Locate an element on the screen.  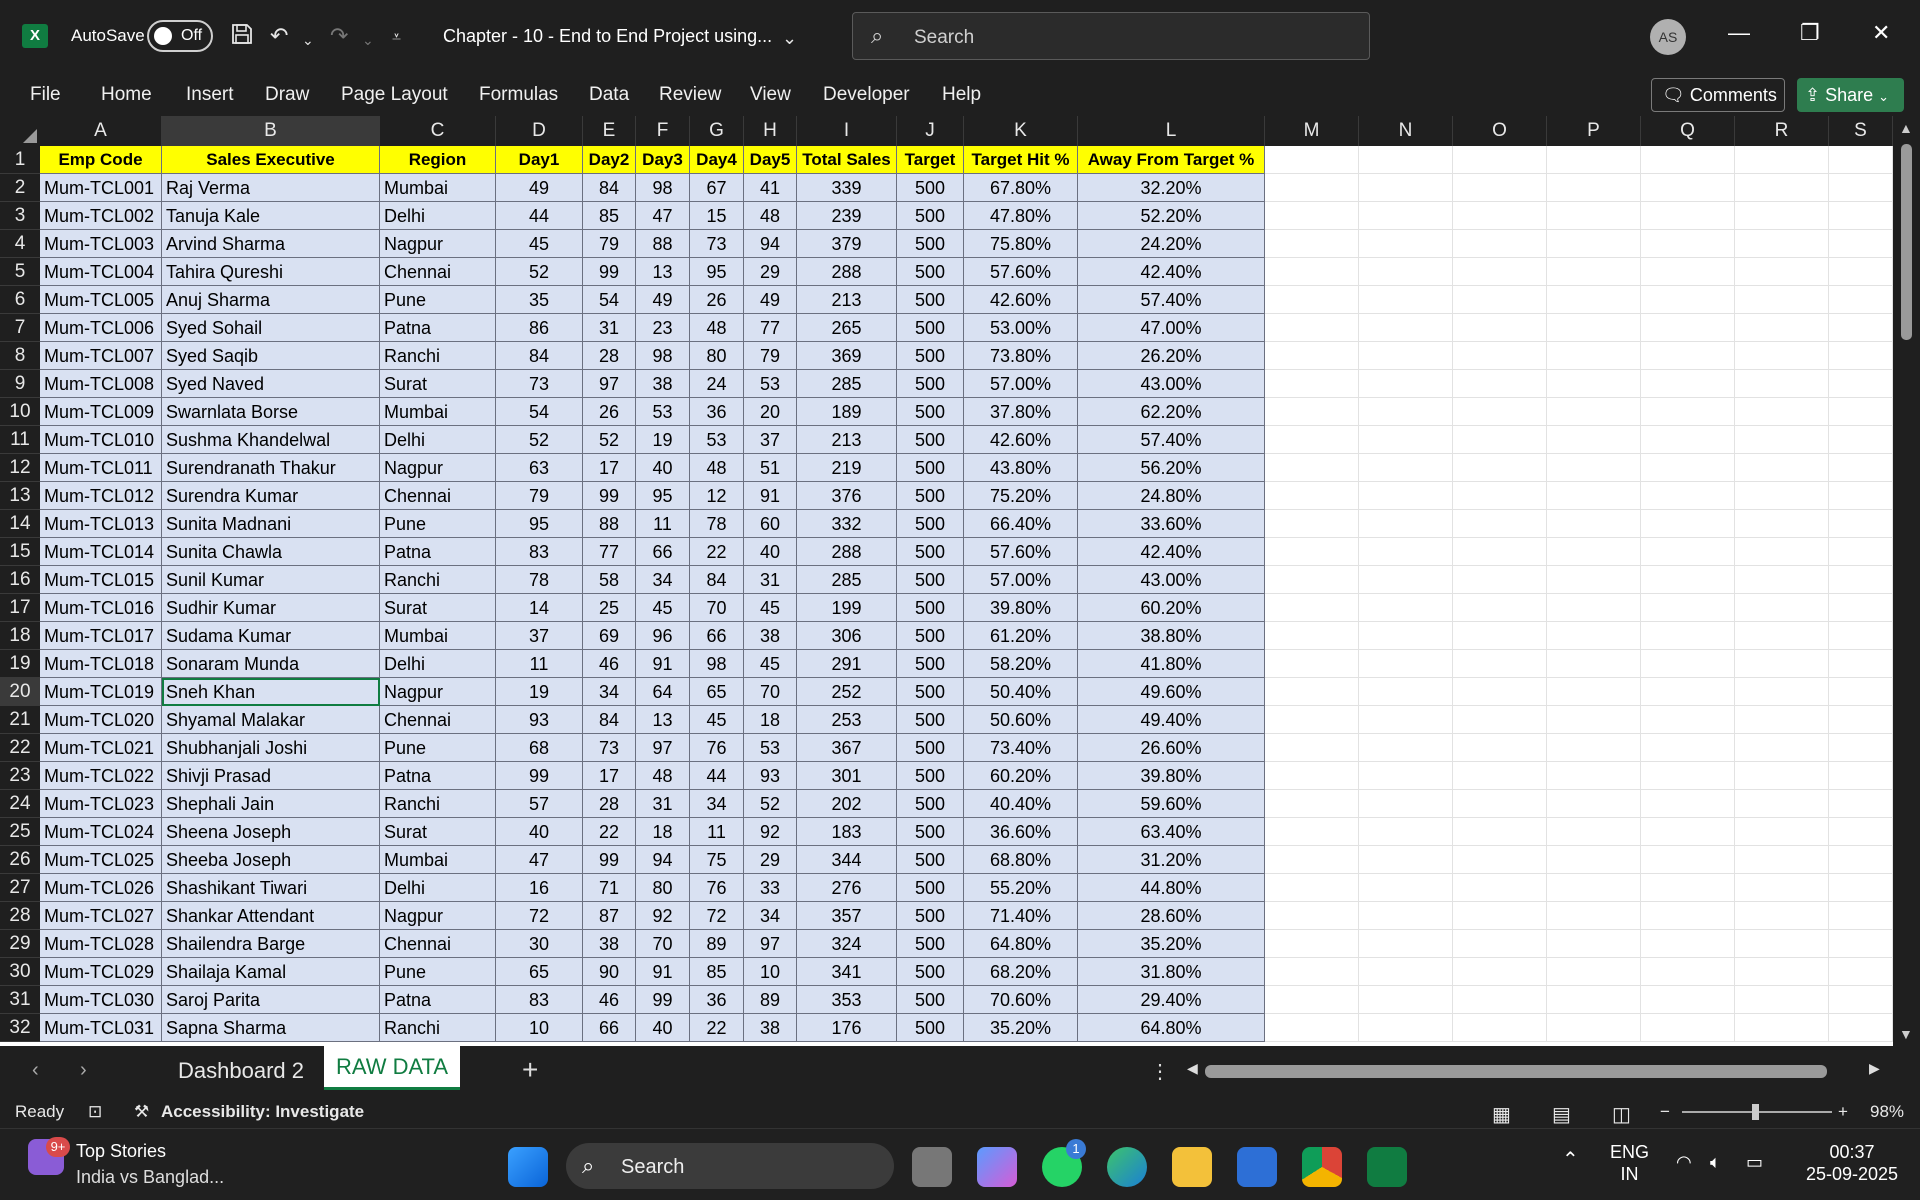
data-cell: 29.40% is located at coordinates (1171, 1000).